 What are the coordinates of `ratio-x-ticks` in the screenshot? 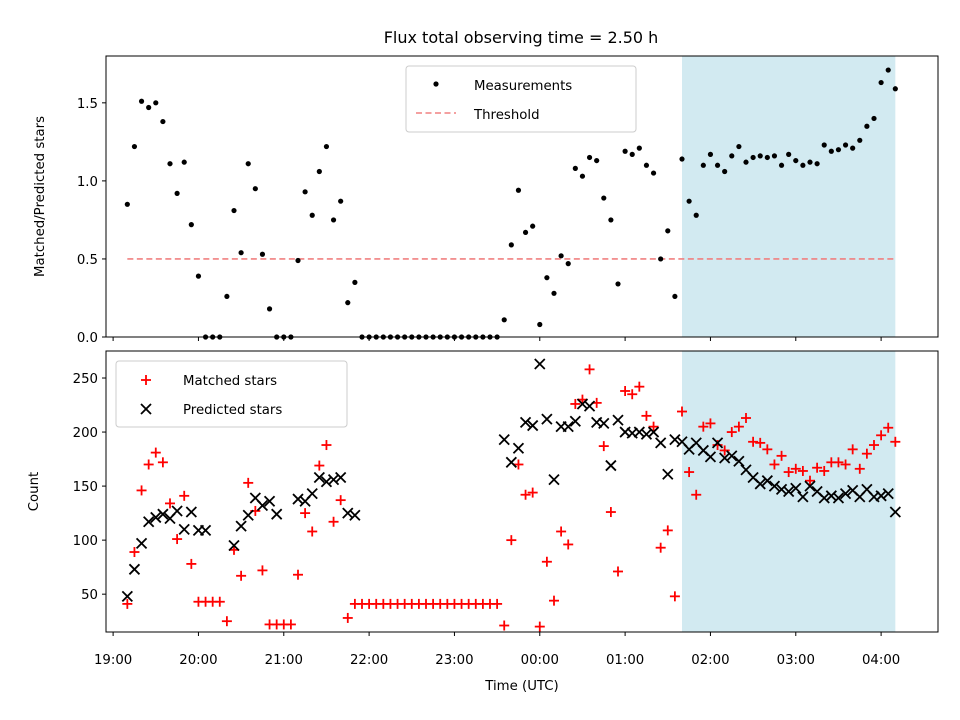 It's located at (497, 339).